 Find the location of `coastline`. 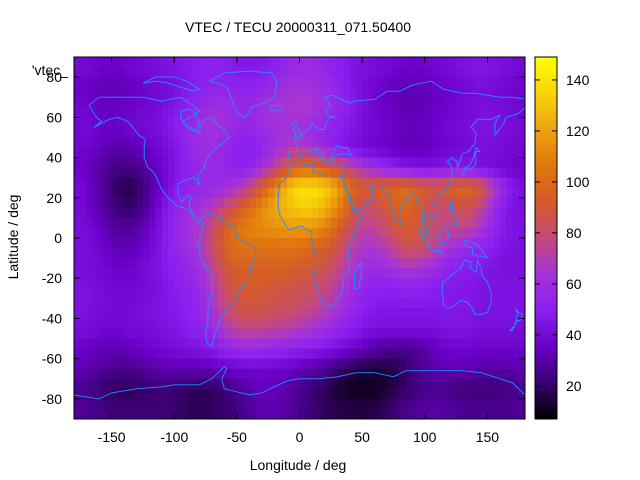

coastline is located at coordinates (276, 108).